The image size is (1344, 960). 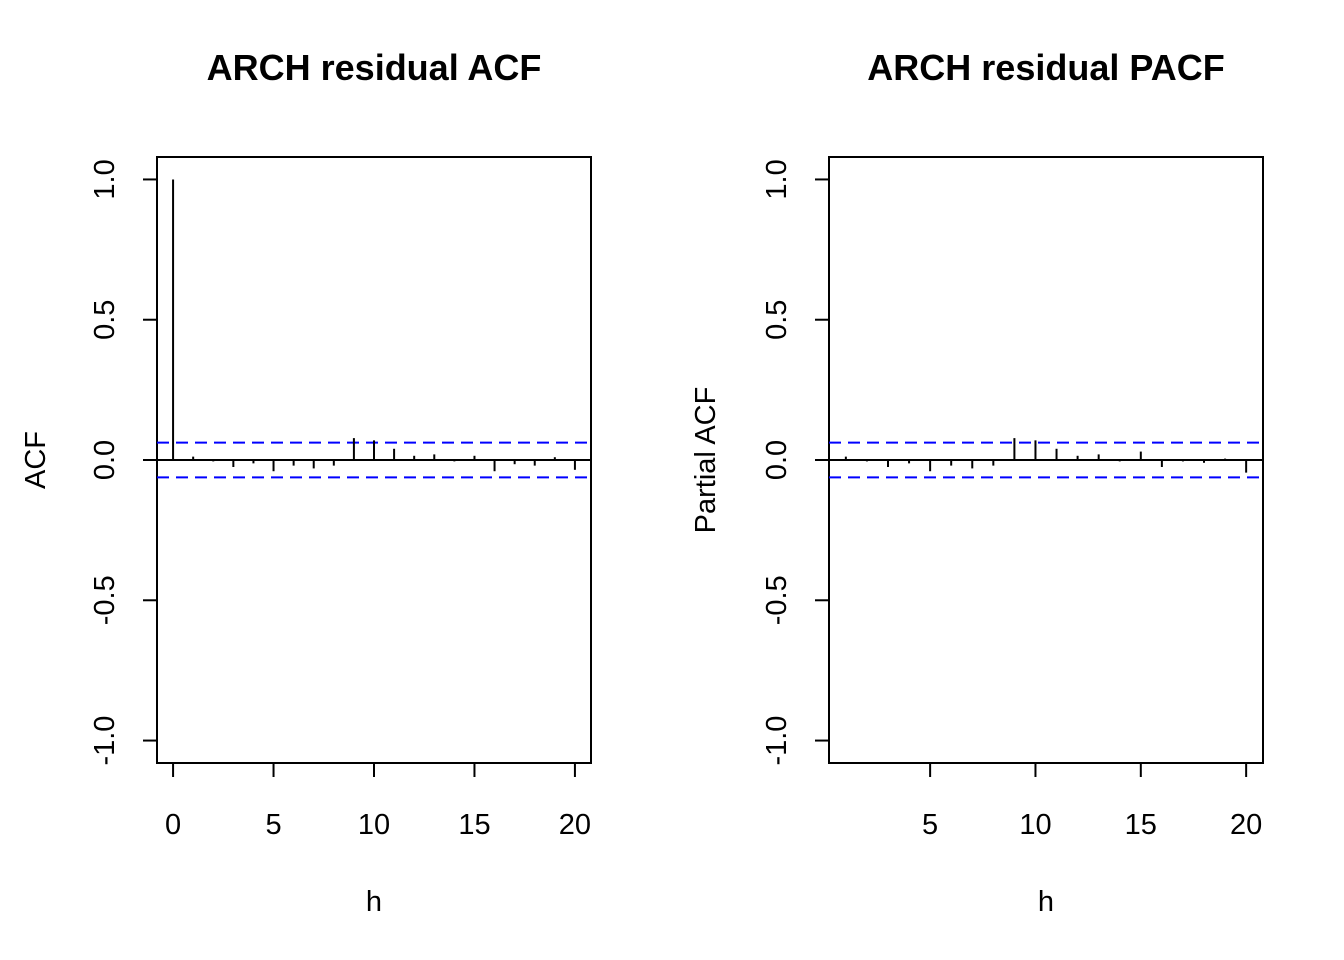 I want to click on y-axis-label: ACF, so click(x=36, y=460).